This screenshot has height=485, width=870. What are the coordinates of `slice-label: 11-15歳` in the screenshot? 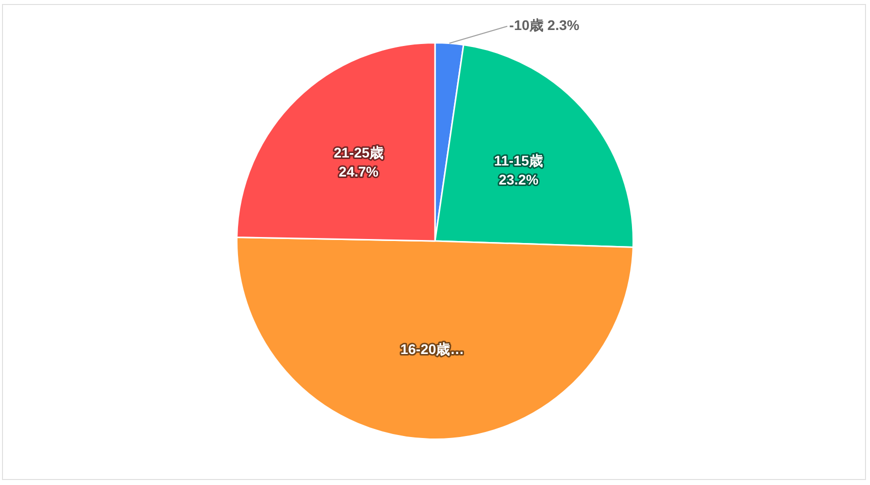 It's located at (519, 160).